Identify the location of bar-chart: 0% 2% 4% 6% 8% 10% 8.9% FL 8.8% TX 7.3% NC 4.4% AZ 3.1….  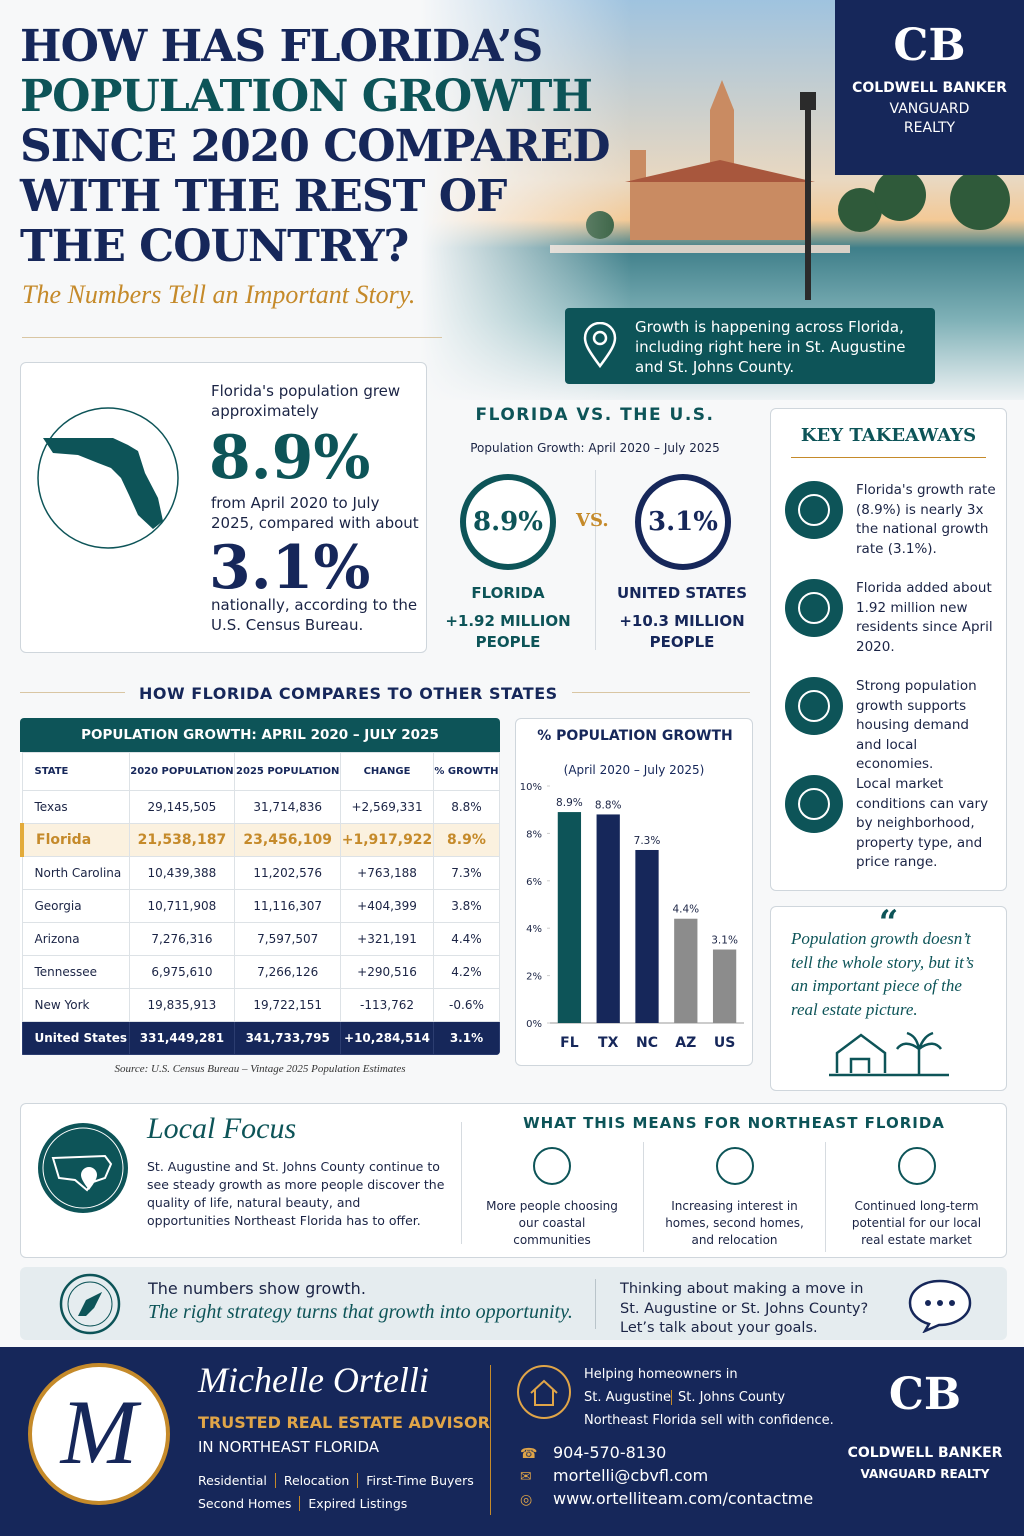
(632, 916).